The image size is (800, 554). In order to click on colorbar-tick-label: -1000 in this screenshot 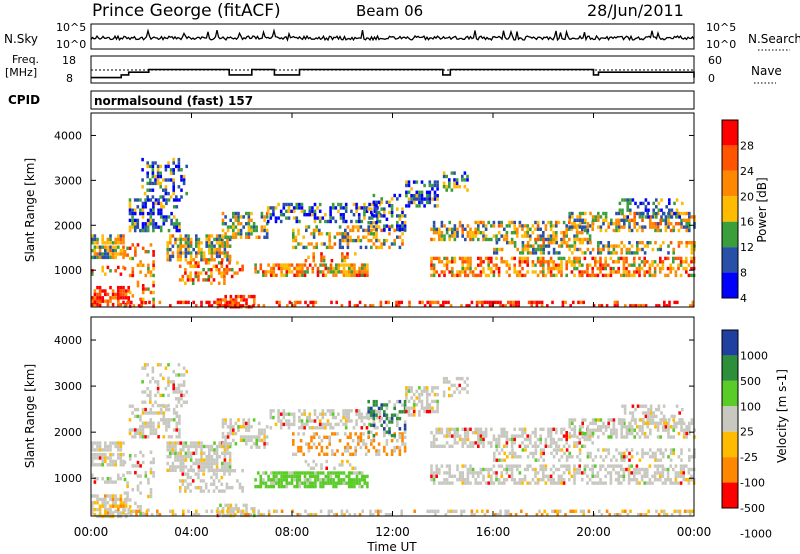, I will do `click(756, 533)`.